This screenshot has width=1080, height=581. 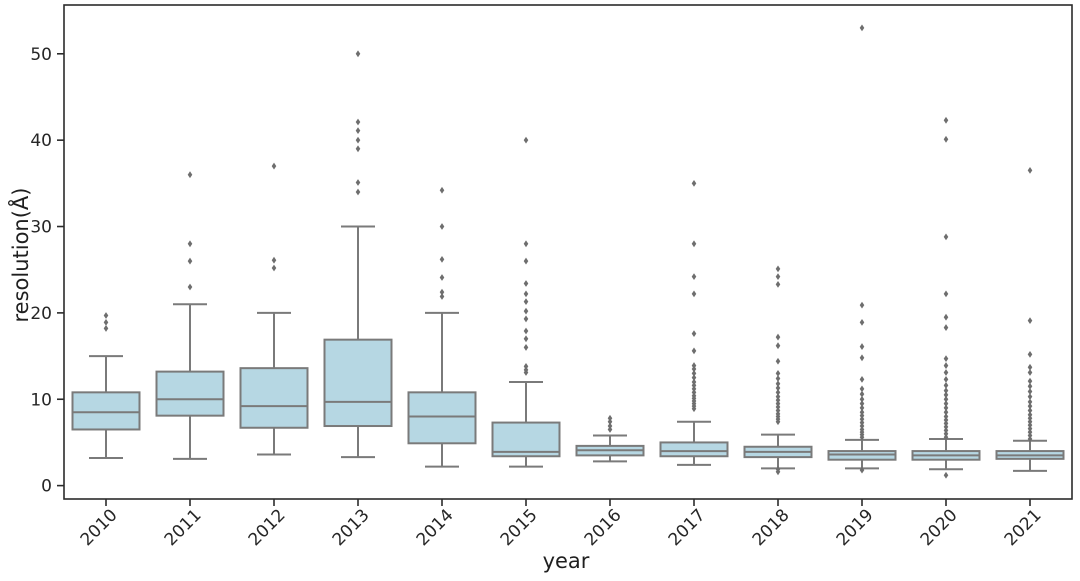 I want to click on box-2010, so click(x=106, y=407).